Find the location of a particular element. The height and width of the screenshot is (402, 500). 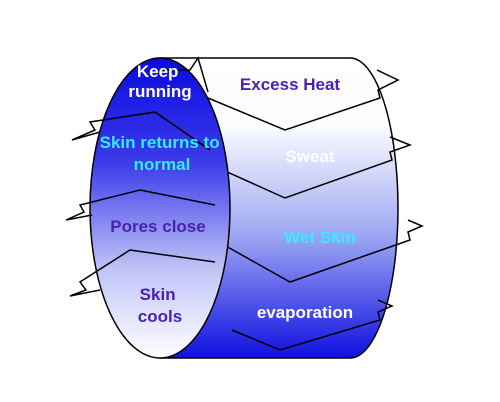

label-sweat: Sweat is located at coordinates (309, 156).